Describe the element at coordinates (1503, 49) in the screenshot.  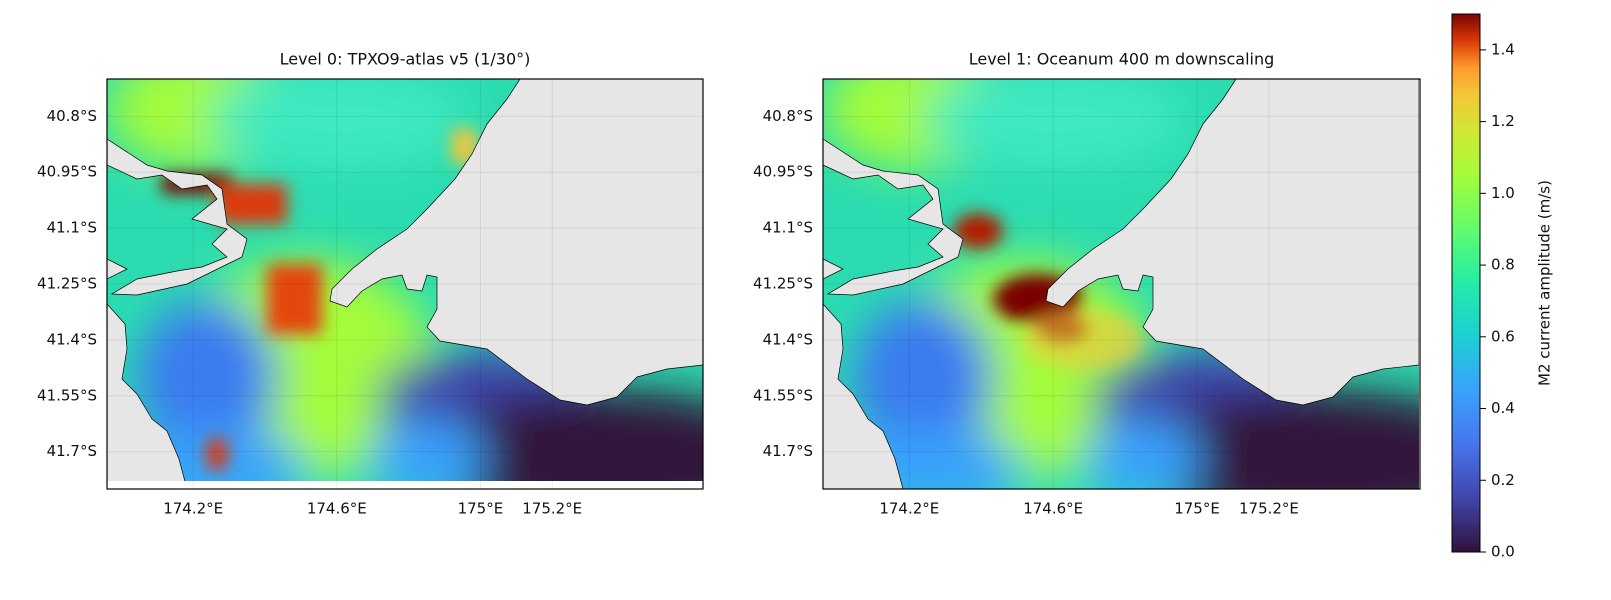
I see `colorbar-tick-label: 1.4` at that location.